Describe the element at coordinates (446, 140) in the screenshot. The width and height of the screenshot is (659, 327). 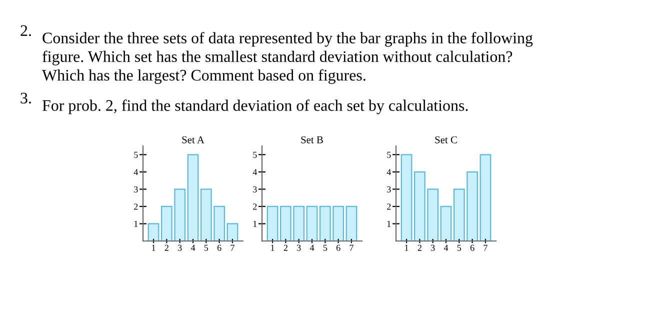
I see `chart-title: Set C` at that location.